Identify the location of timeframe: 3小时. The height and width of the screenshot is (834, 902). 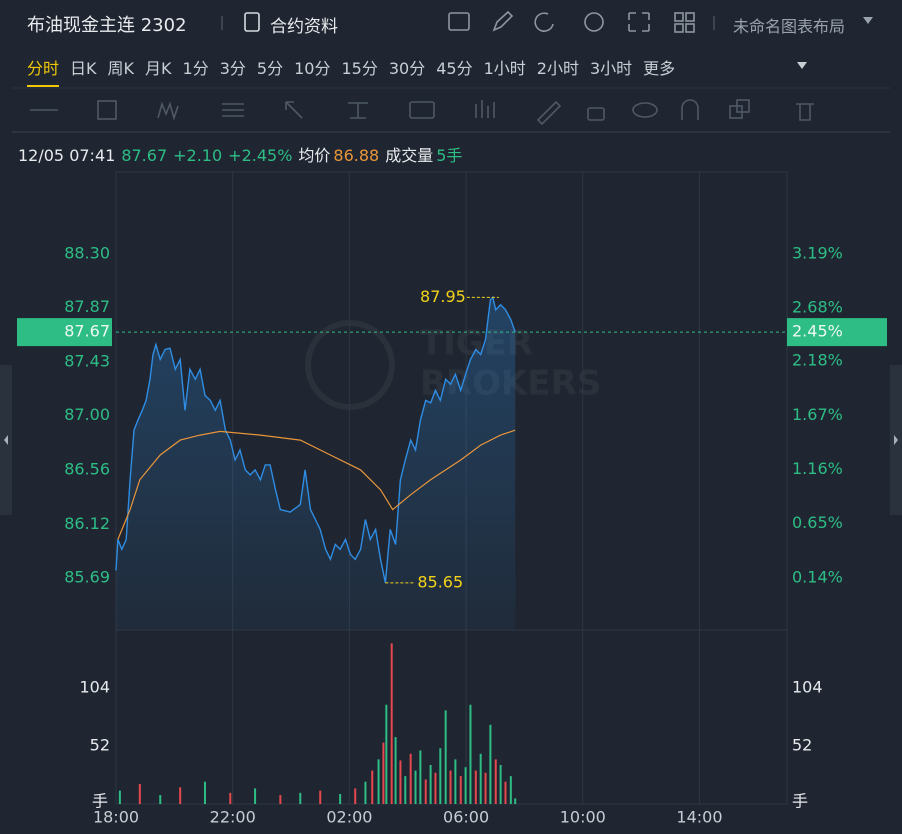
(611, 68).